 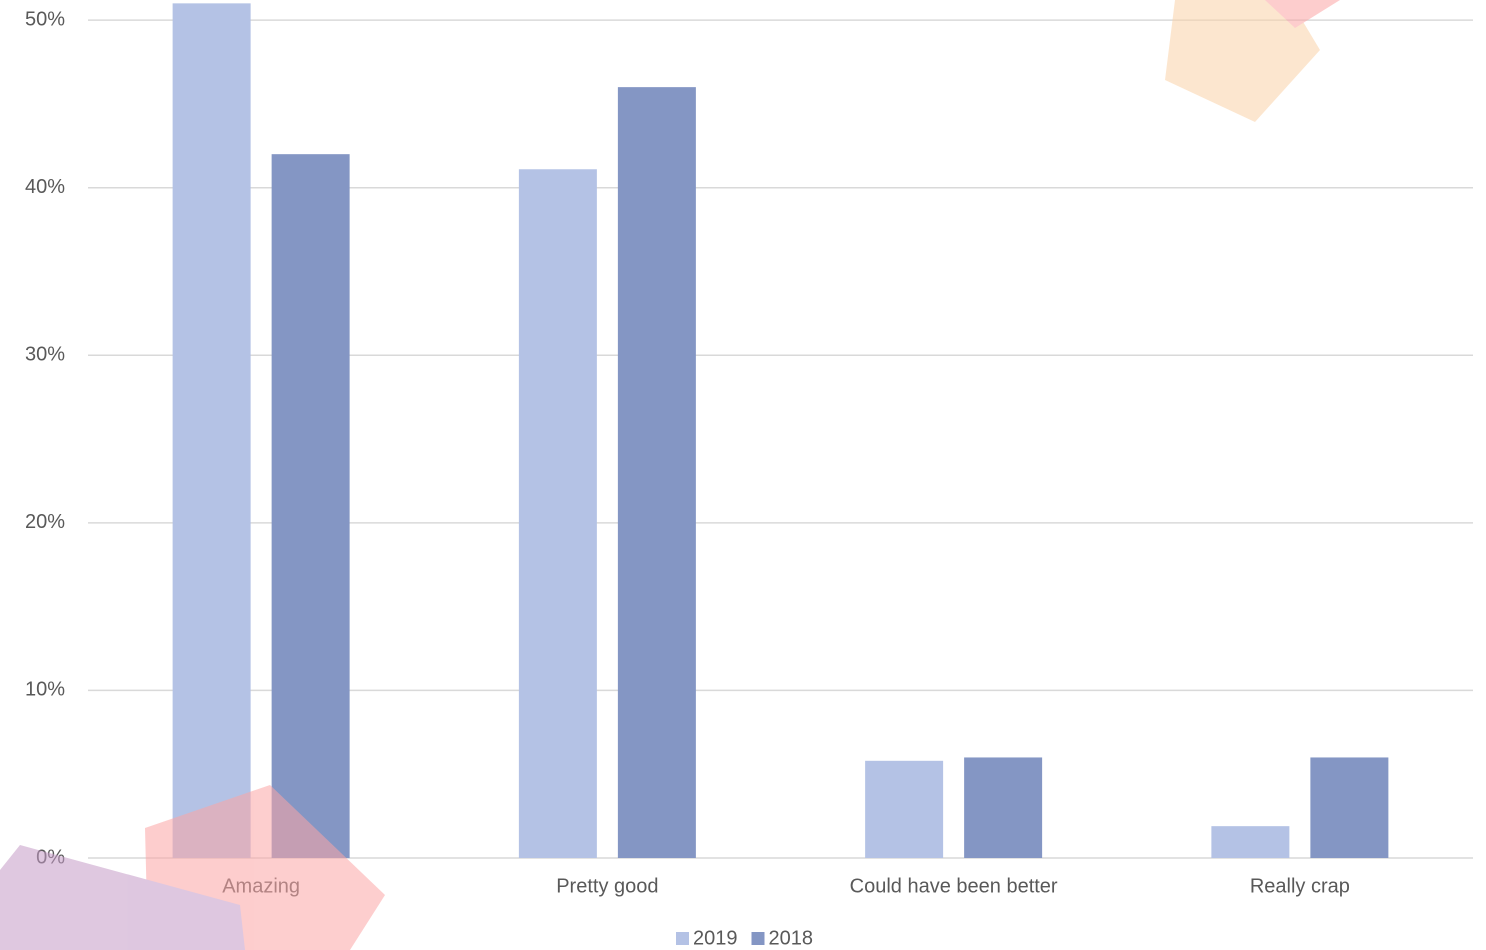 I want to click on legend: 2019 2018, so click(x=744, y=938).